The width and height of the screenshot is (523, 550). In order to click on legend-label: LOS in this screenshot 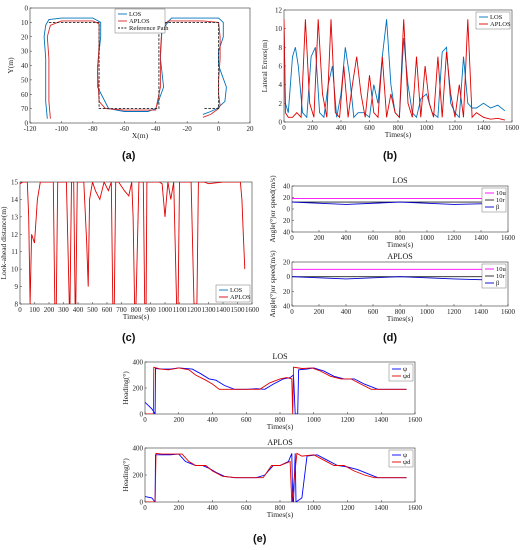, I will do `click(496, 17)`.